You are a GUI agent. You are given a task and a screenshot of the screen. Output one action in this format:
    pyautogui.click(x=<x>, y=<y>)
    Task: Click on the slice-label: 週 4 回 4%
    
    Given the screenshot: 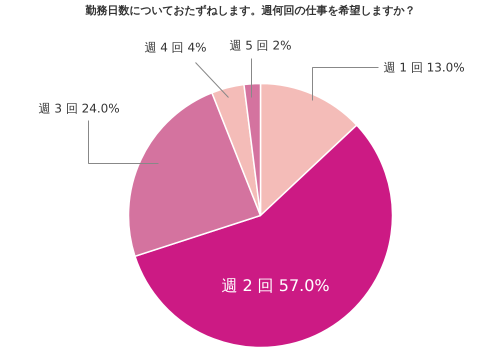 What is the action you would take?
    pyautogui.click(x=175, y=47)
    